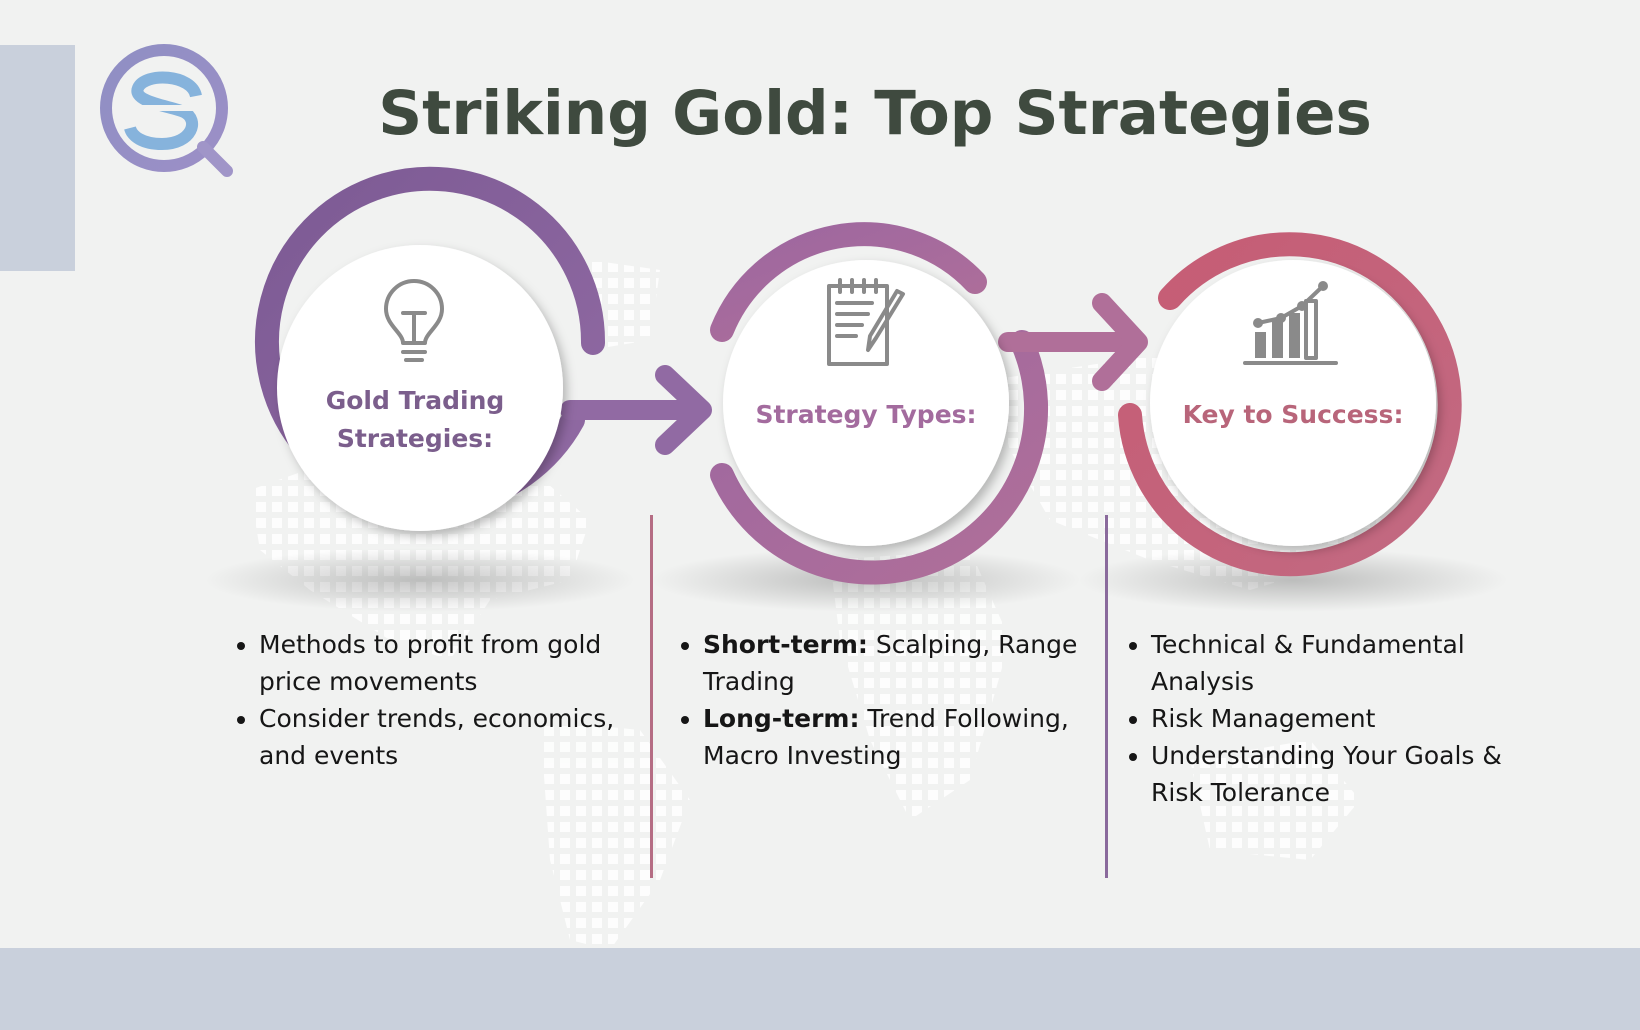  Describe the element at coordinates (1351, 663) in the screenshot. I see `list-item: Technical & Fundamental Analysis` at that location.